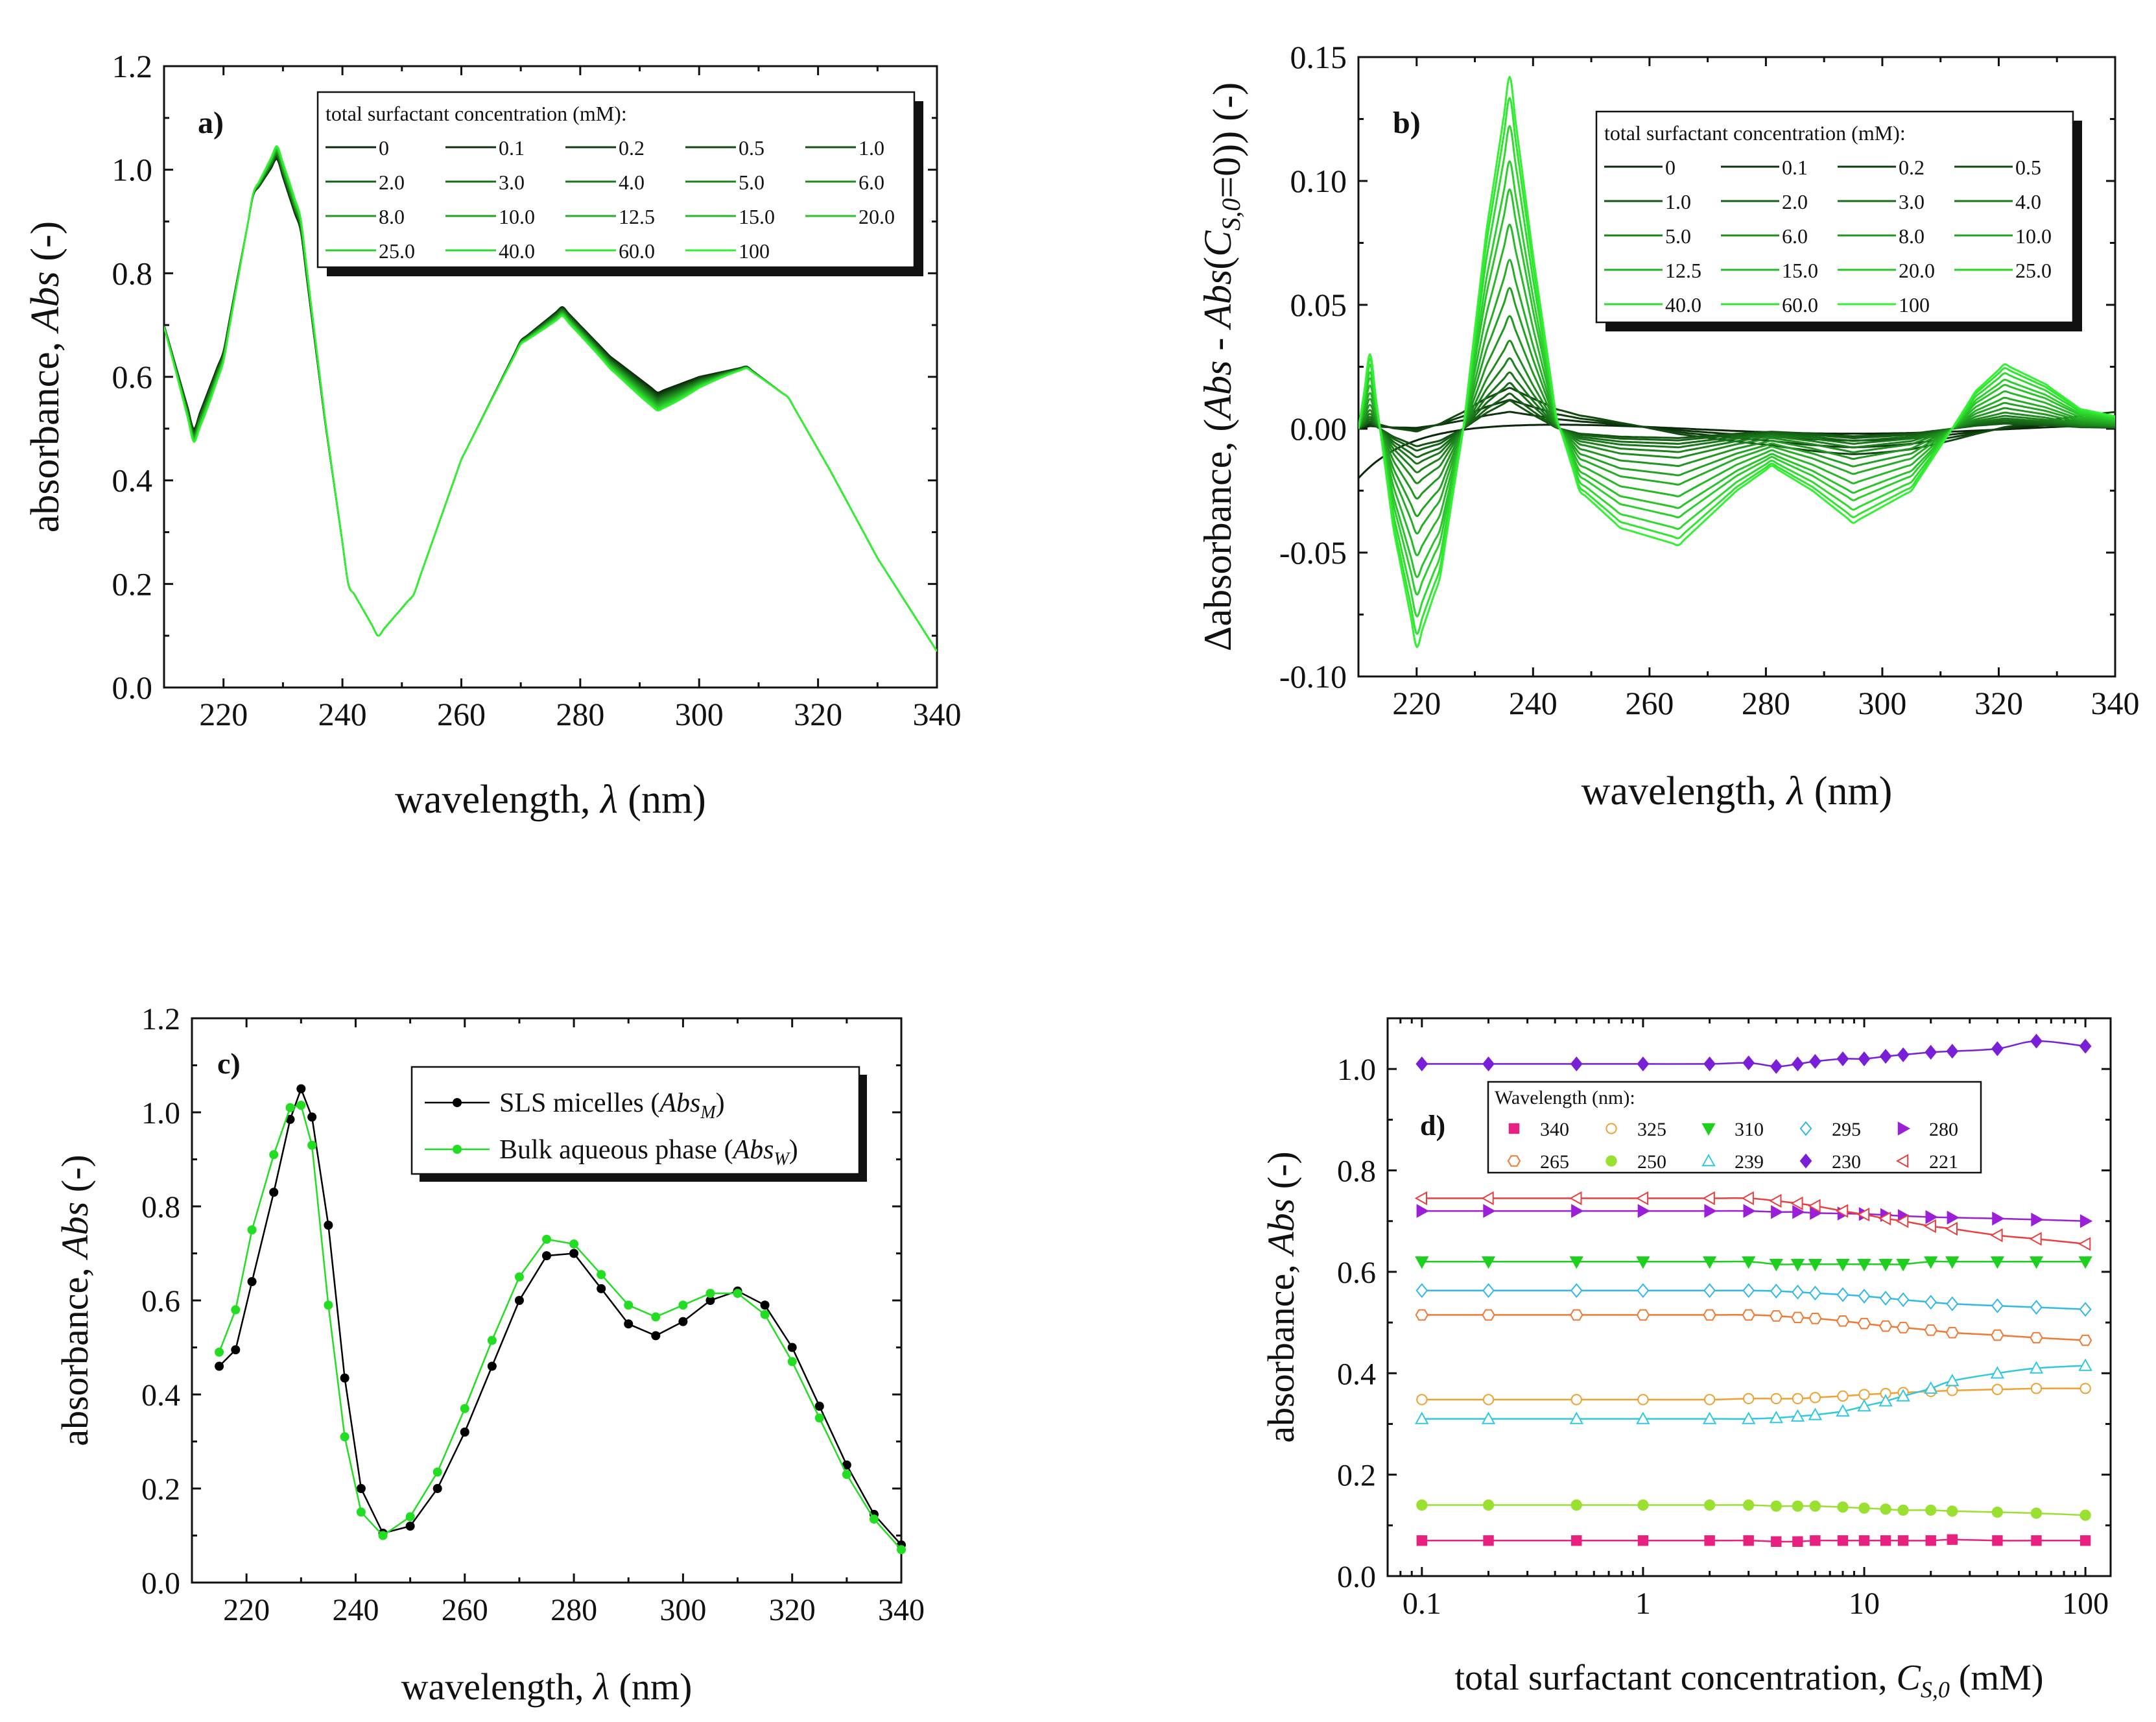  Describe the element at coordinates (1795, 201) in the screenshot. I see `legend-label-2.0: 2.0` at that location.